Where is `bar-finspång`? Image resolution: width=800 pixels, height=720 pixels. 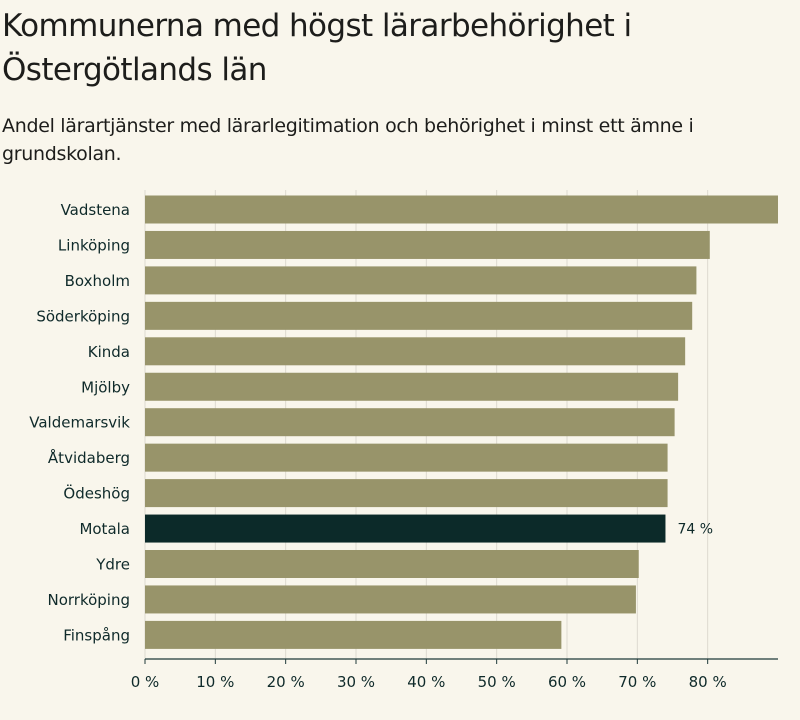
bar-finspång is located at coordinates (353, 634).